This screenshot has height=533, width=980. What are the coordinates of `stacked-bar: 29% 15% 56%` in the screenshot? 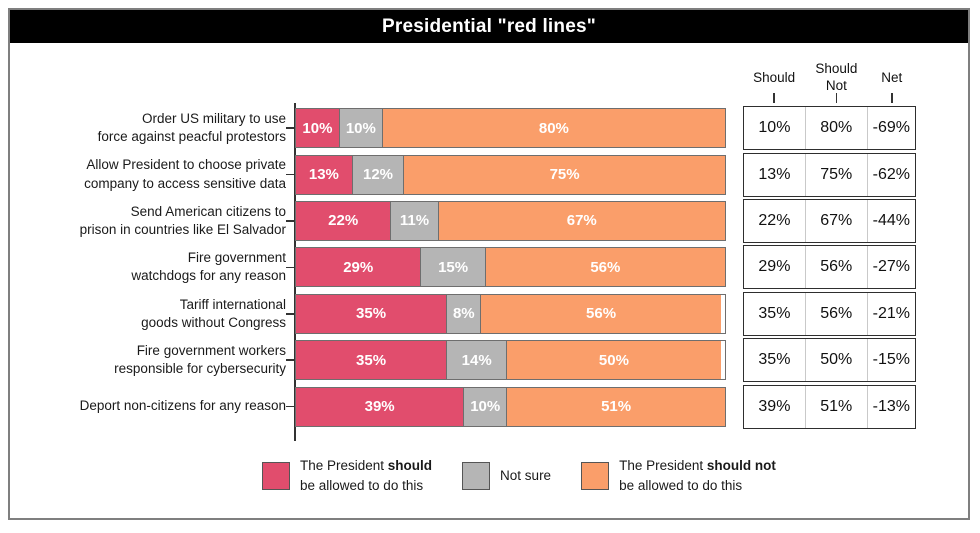 It's located at (510, 267).